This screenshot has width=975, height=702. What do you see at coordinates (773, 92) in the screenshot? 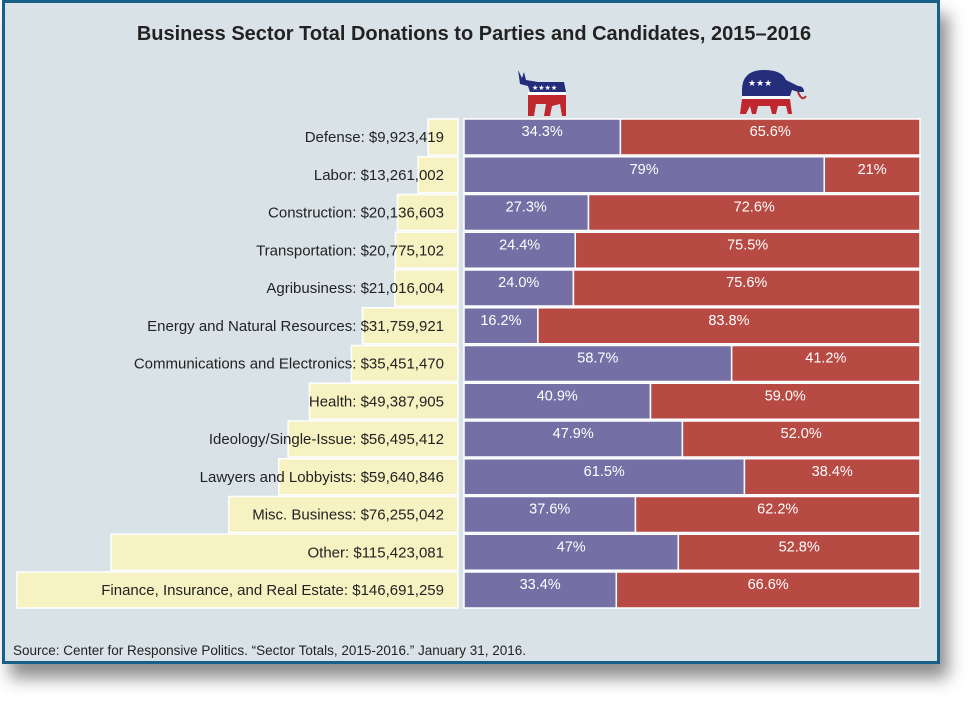
I see `republican-elephant-icon: ★★★` at bounding box center [773, 92].